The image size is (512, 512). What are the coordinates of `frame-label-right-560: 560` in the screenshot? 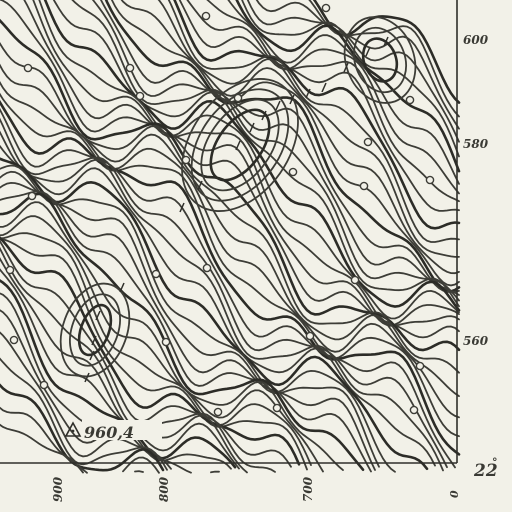 It's located at (476, 341).